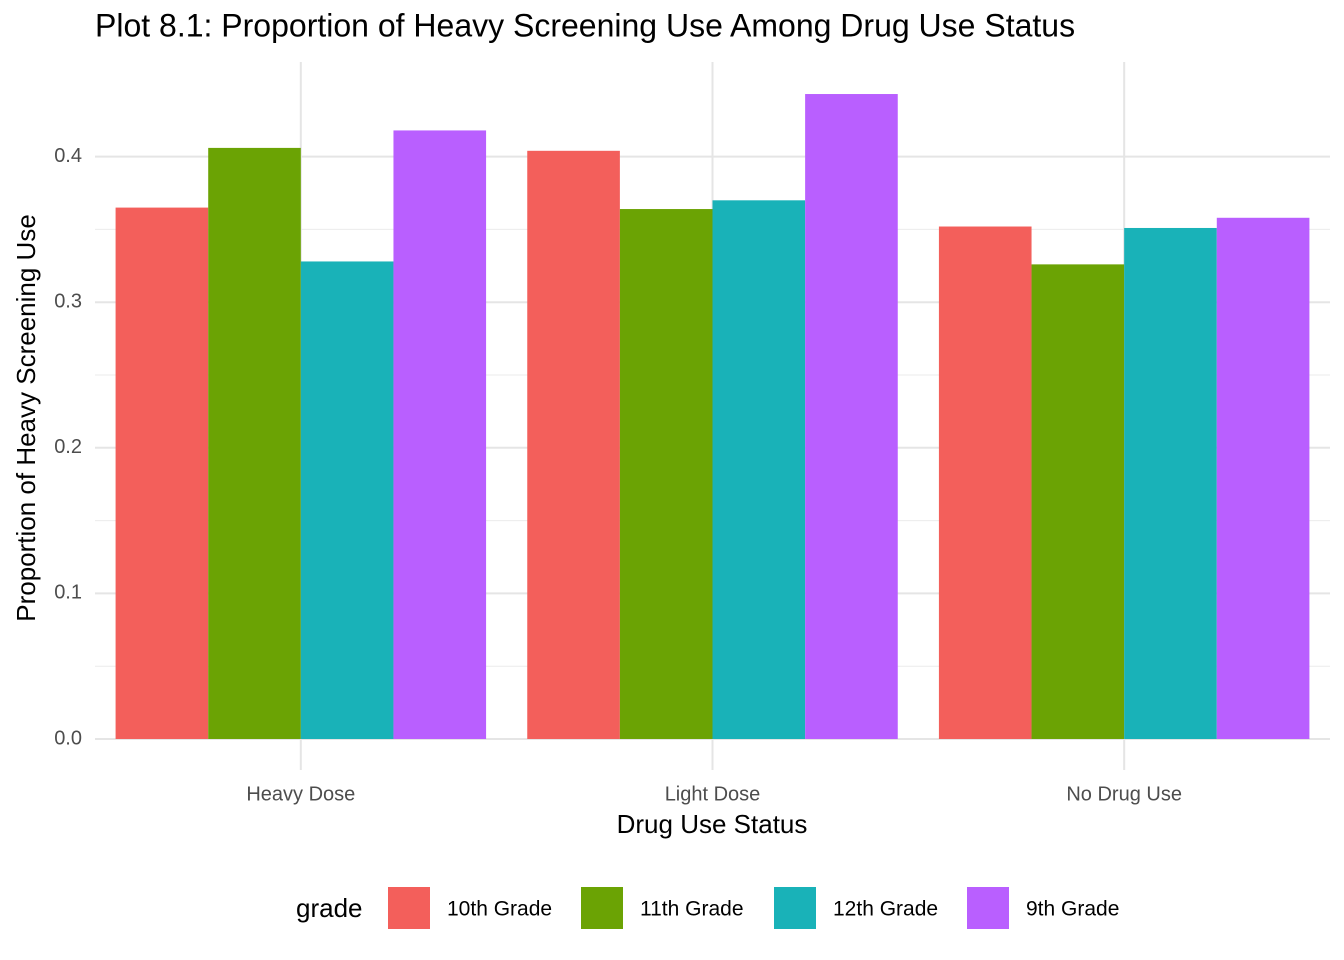  What do you see at coordinates (68, 593) in the screenshot?
I see `y-tick-label: 0.1` at bounding box center [68, 593].